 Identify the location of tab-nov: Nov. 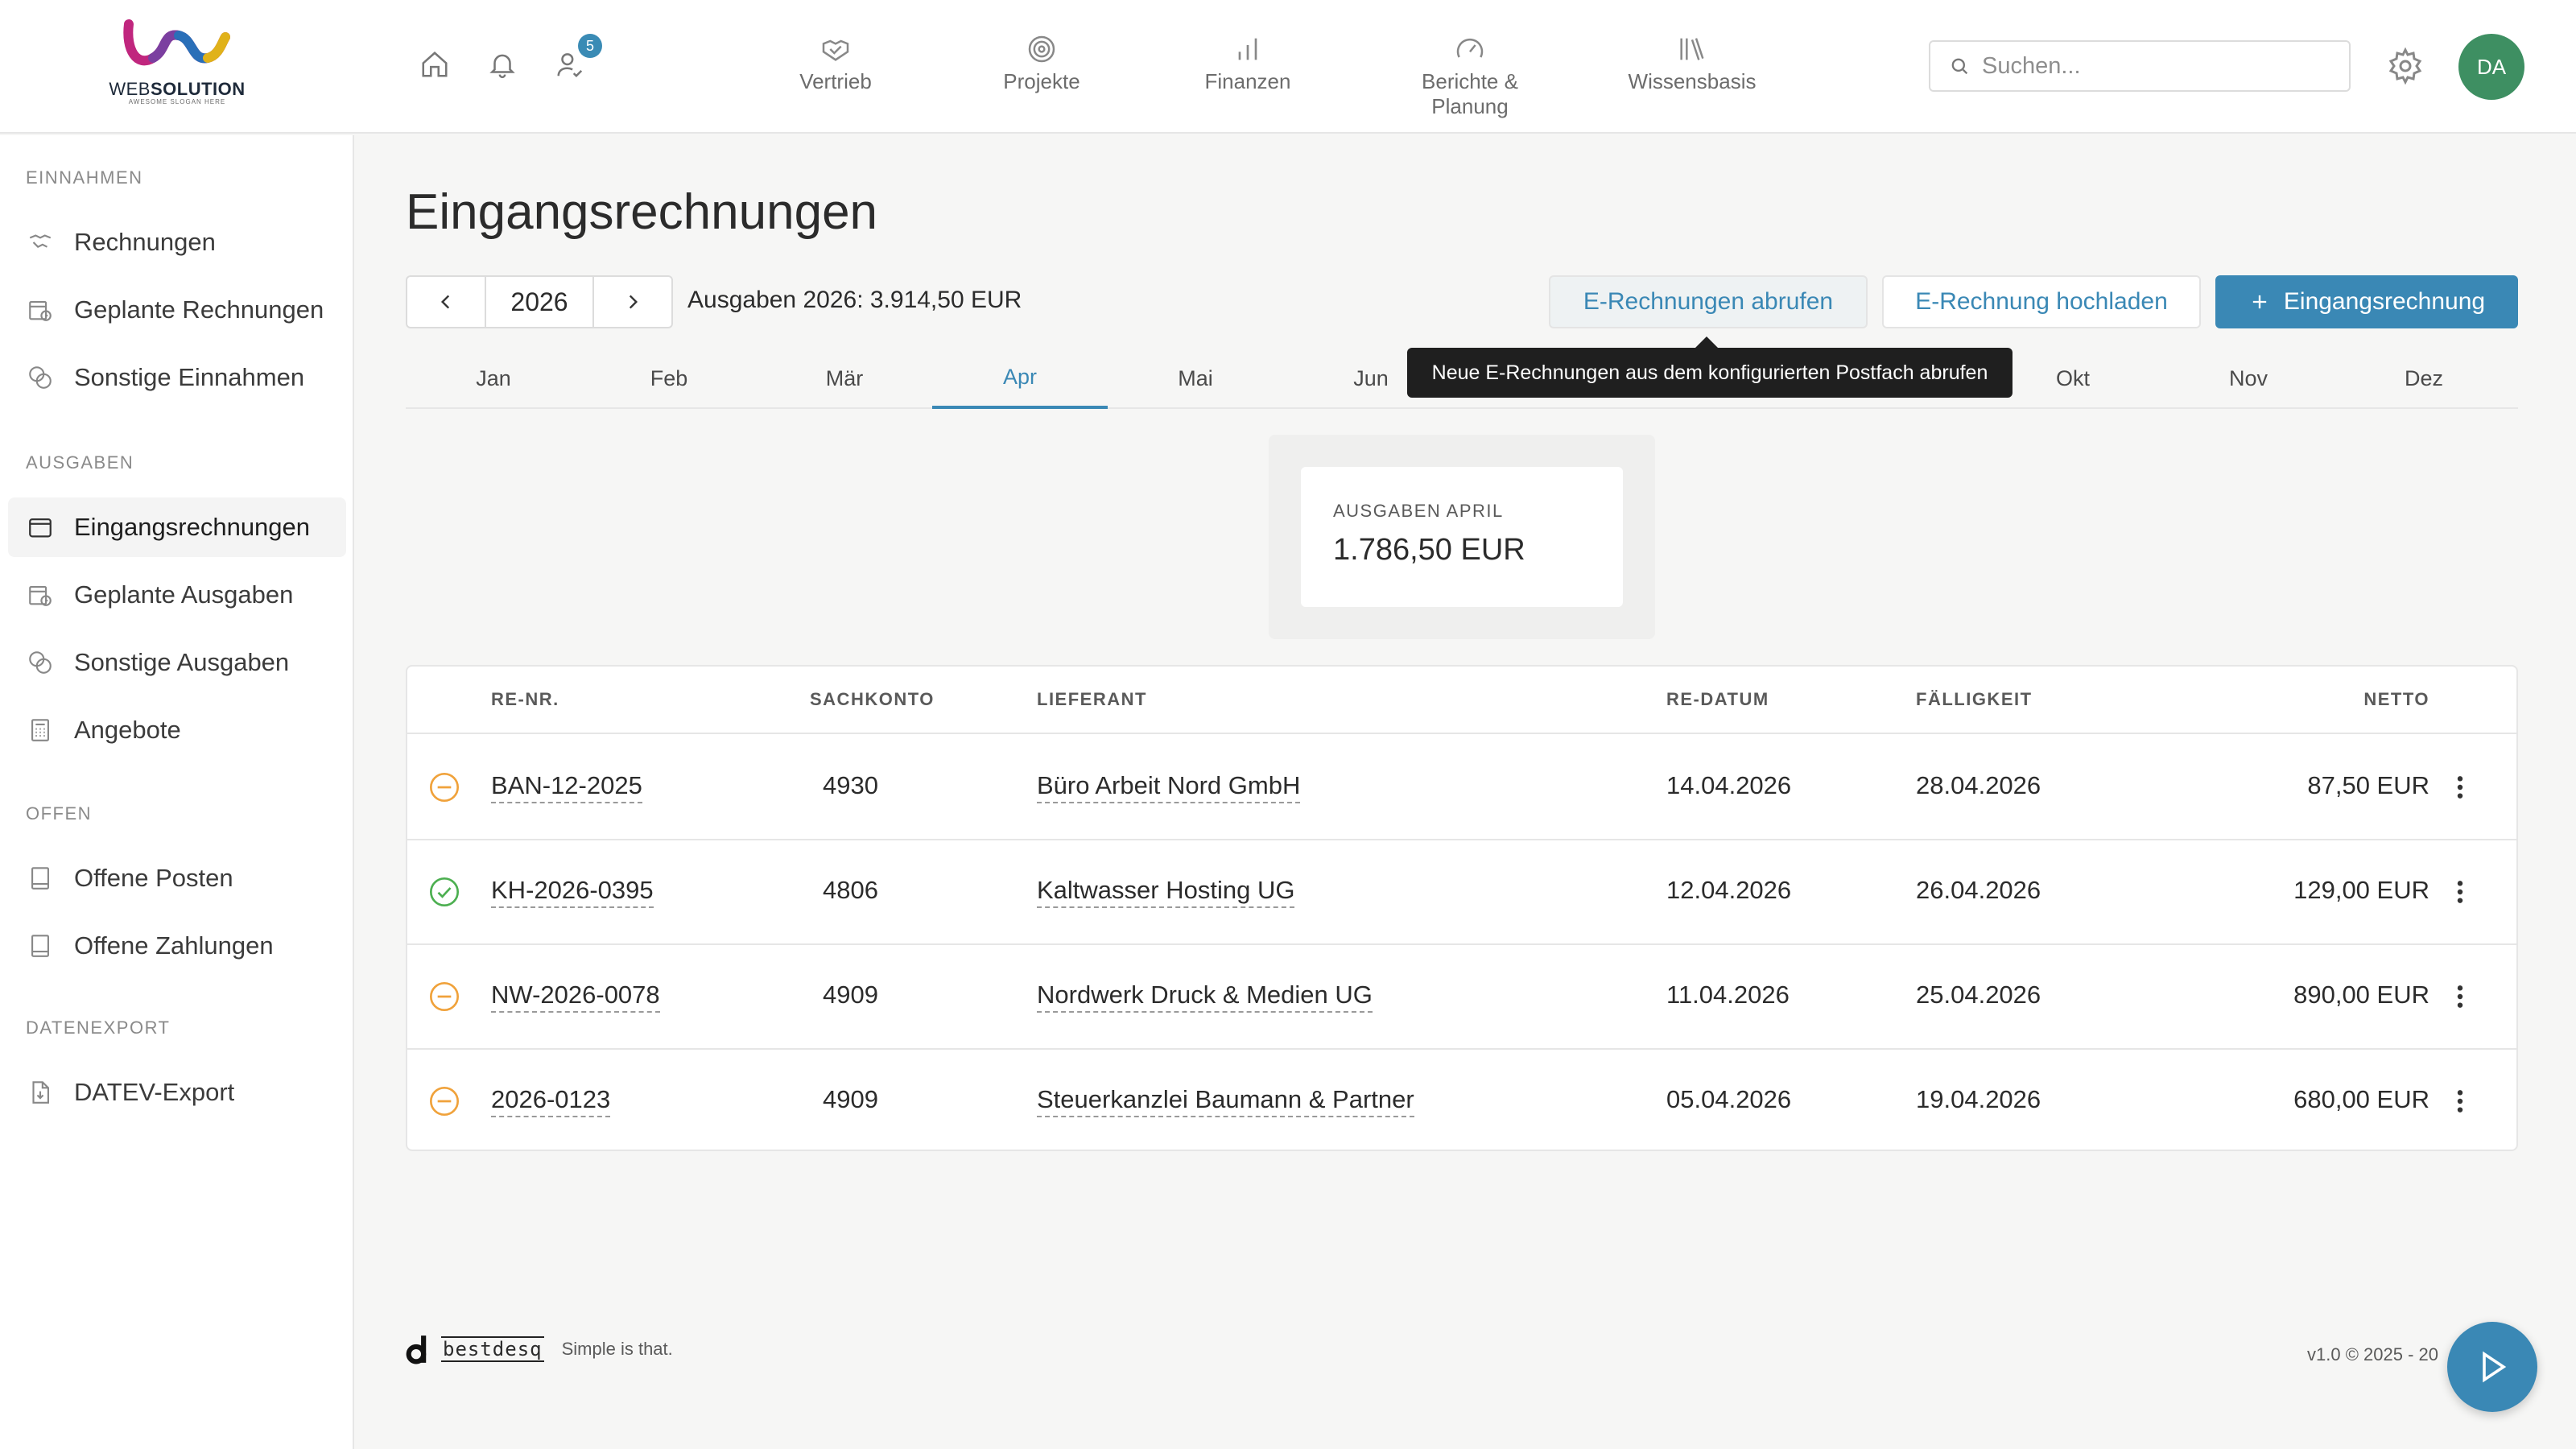
(2248, 377).